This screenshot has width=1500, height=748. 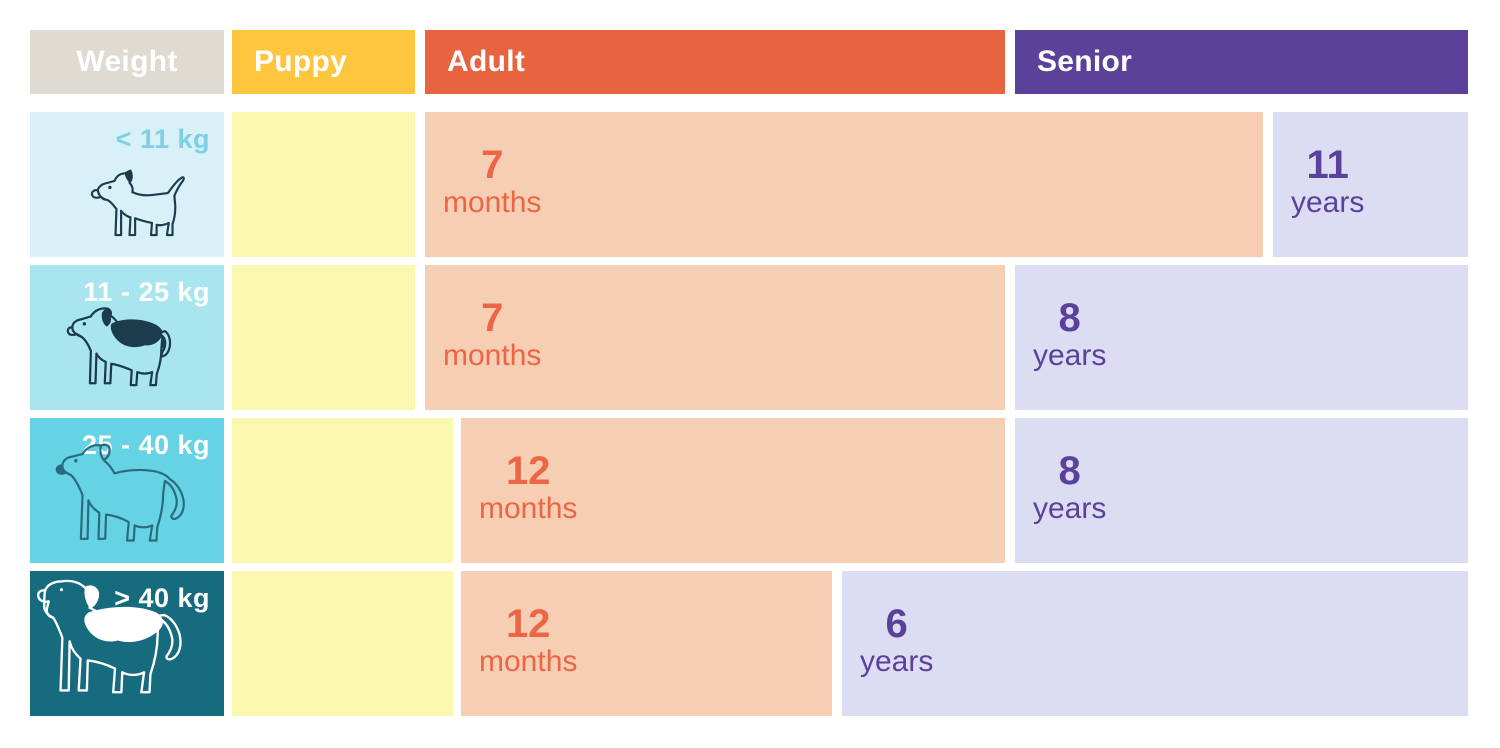 What do you see at coordinates (1241, 337) in the screenshot?
I see `senior-stage-cell-row-2: 8 years` at bounding box center [1241, 337].